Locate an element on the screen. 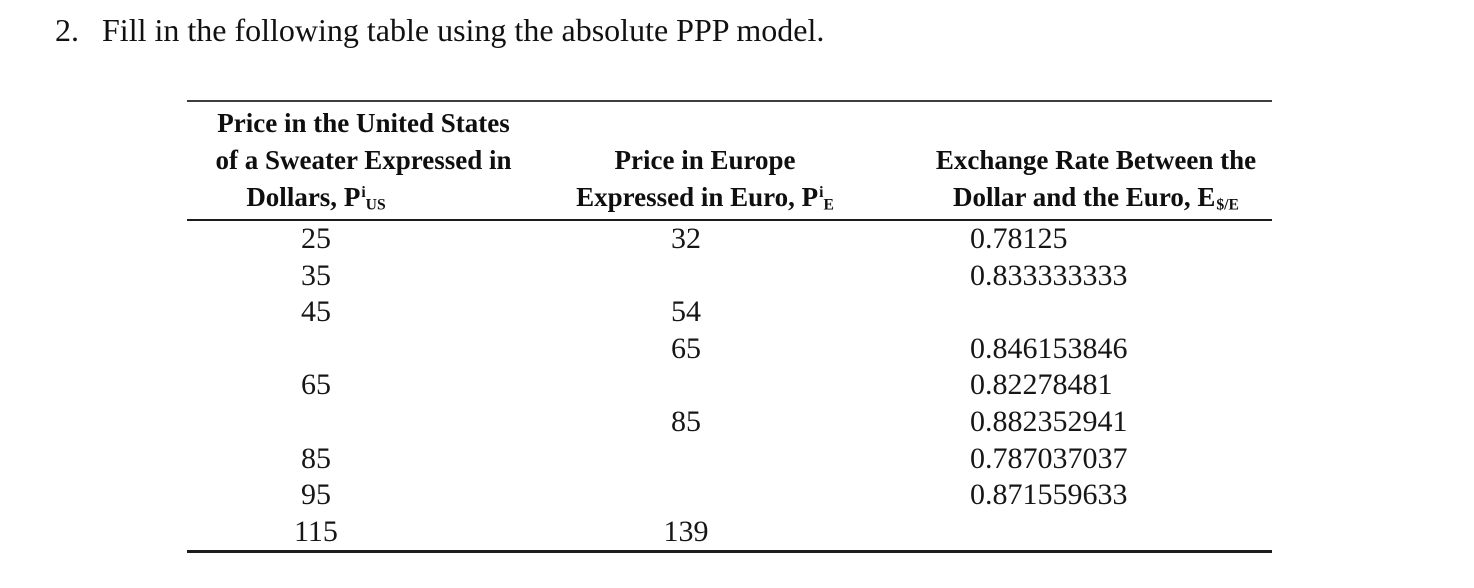 This screenshot has height=588, width=1474. table-row: 85 0.882352941 is located at coordinates (729, 422).